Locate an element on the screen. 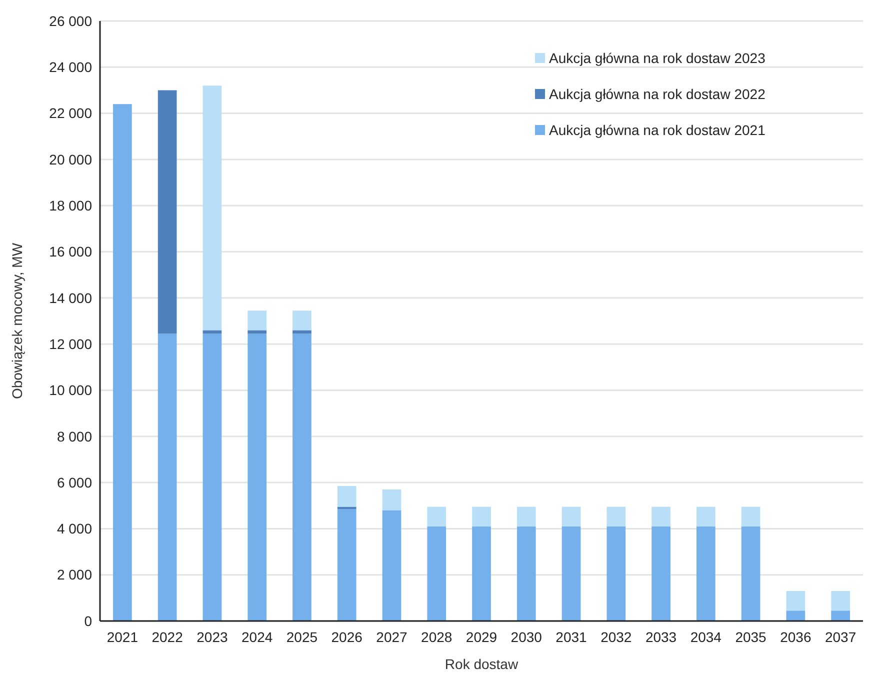  x-tick-label: 2036 is located at coordinates (796, 637).